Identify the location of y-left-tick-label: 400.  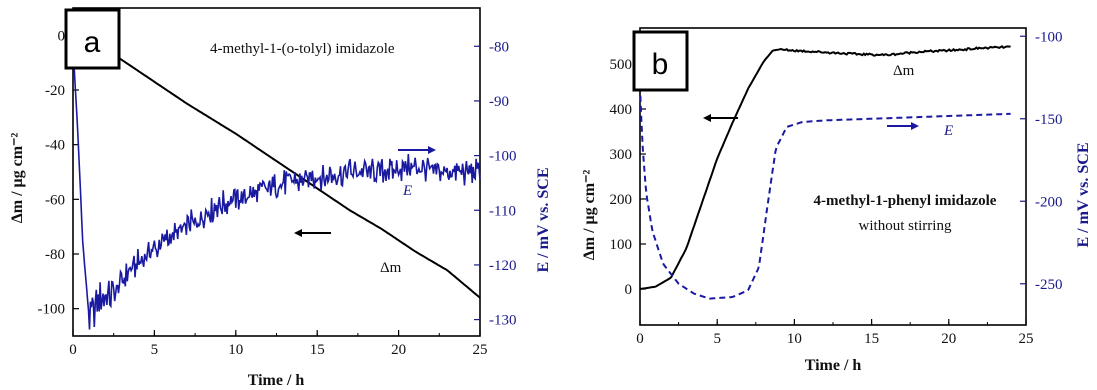
(621, 110).